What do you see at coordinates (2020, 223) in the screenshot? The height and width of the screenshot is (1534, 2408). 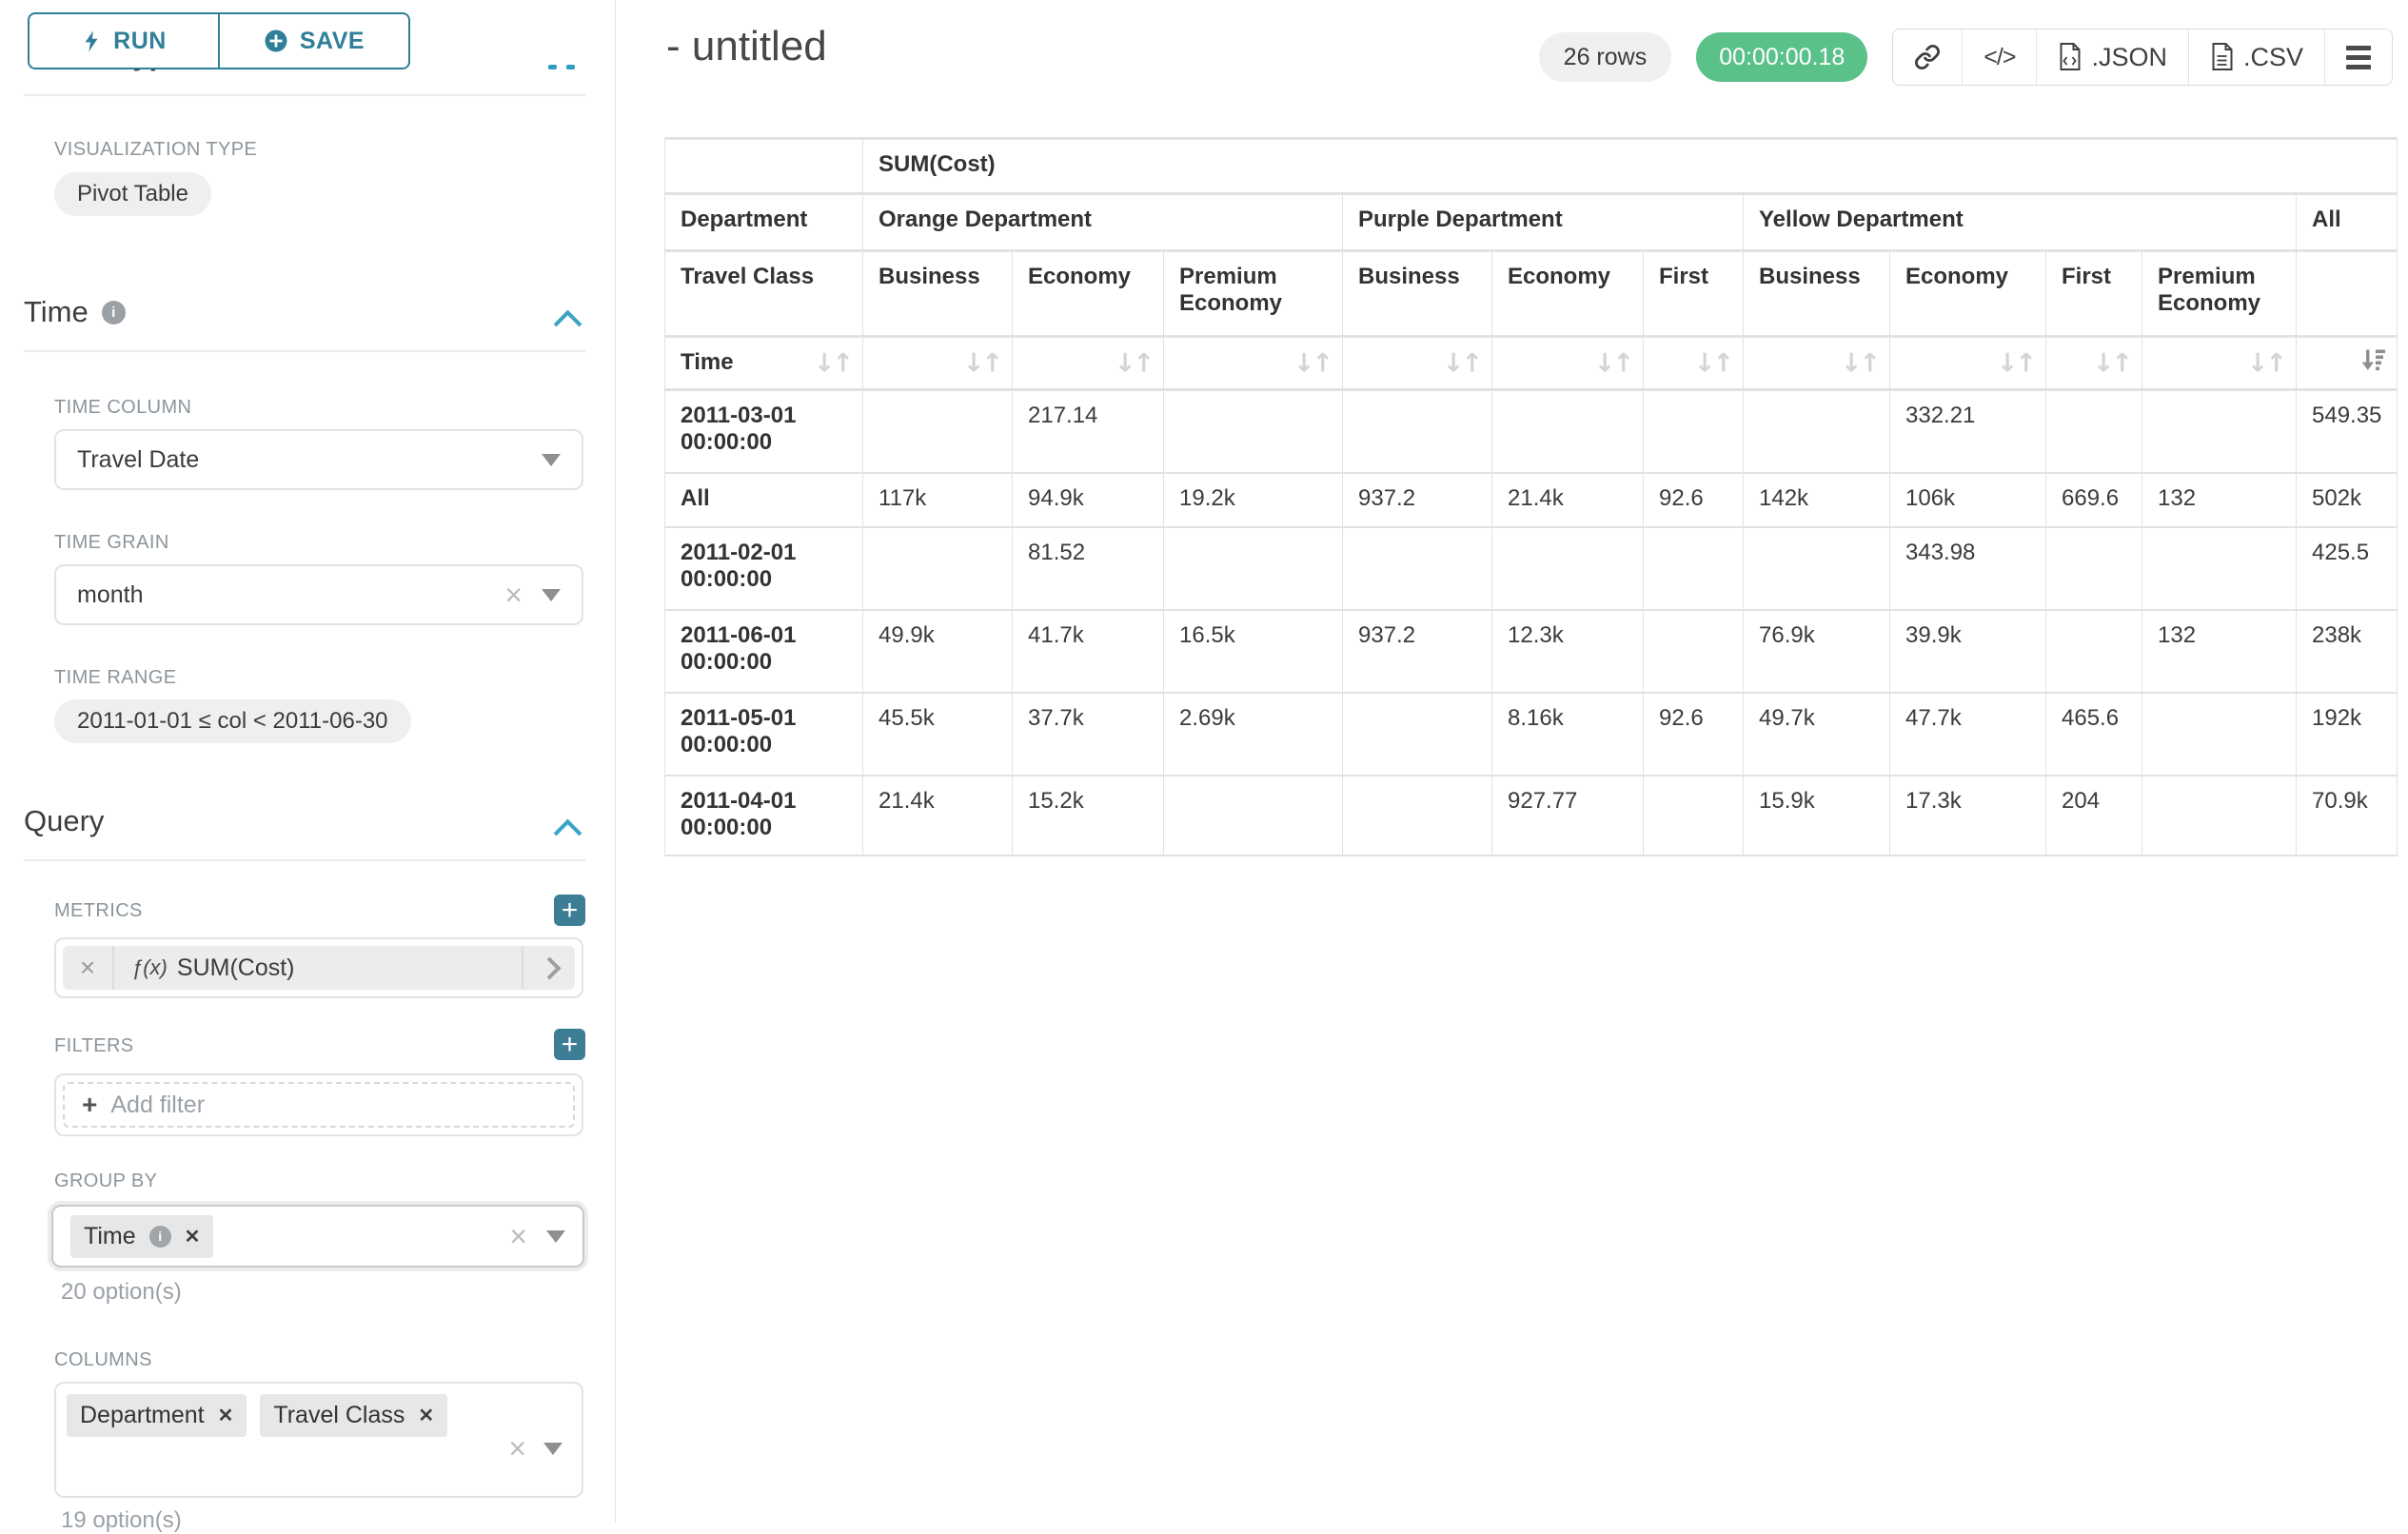 I see `column-group-header: Yellow Department` at bounding box center [2020, 223].